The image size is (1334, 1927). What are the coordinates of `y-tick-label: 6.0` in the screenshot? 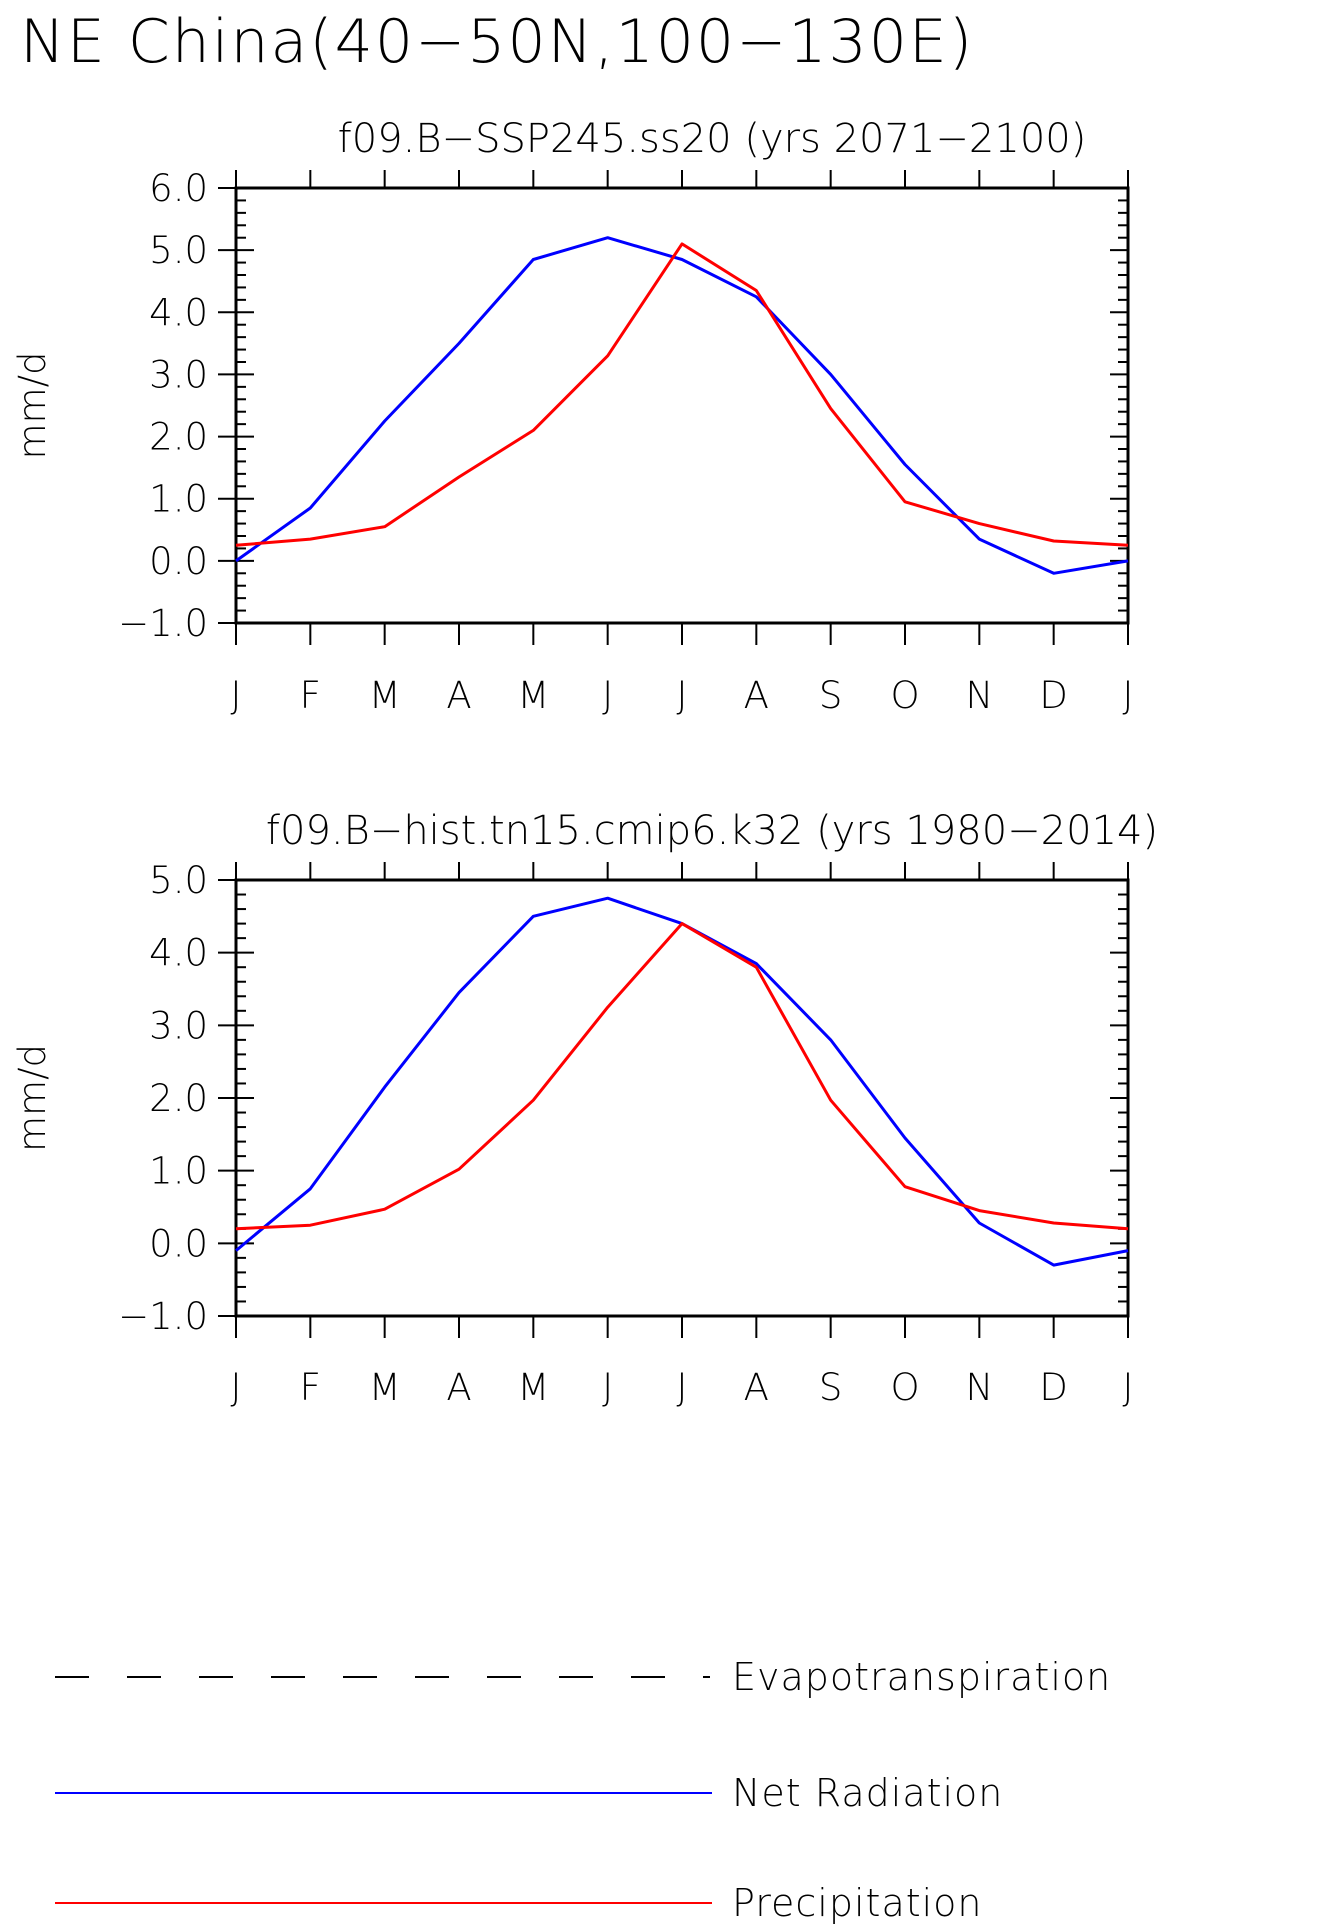 It's located at (178, 188).